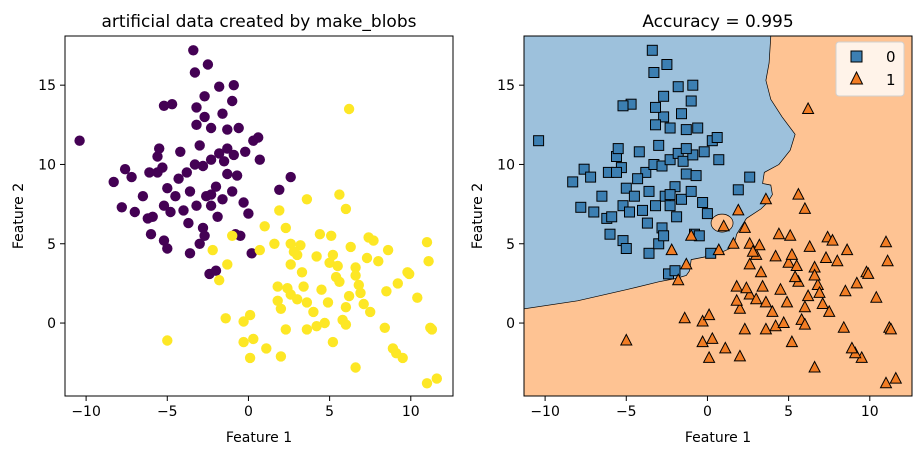 This screenshot has width=924, height=456. Describe the element at coordinates (788, 412) in the screenshot. I see `x-tick-label: 5` at that location.